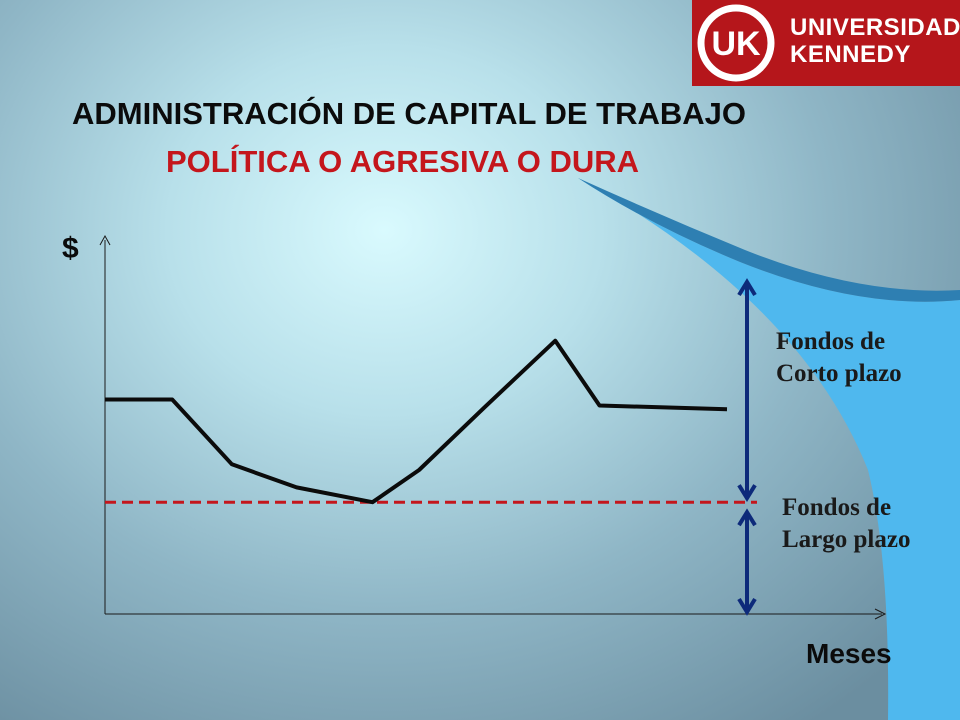  What do you see at coordinates (747, 562) in the screenshot?
I see `long-term-arrow` at bounding box center [747, 562].